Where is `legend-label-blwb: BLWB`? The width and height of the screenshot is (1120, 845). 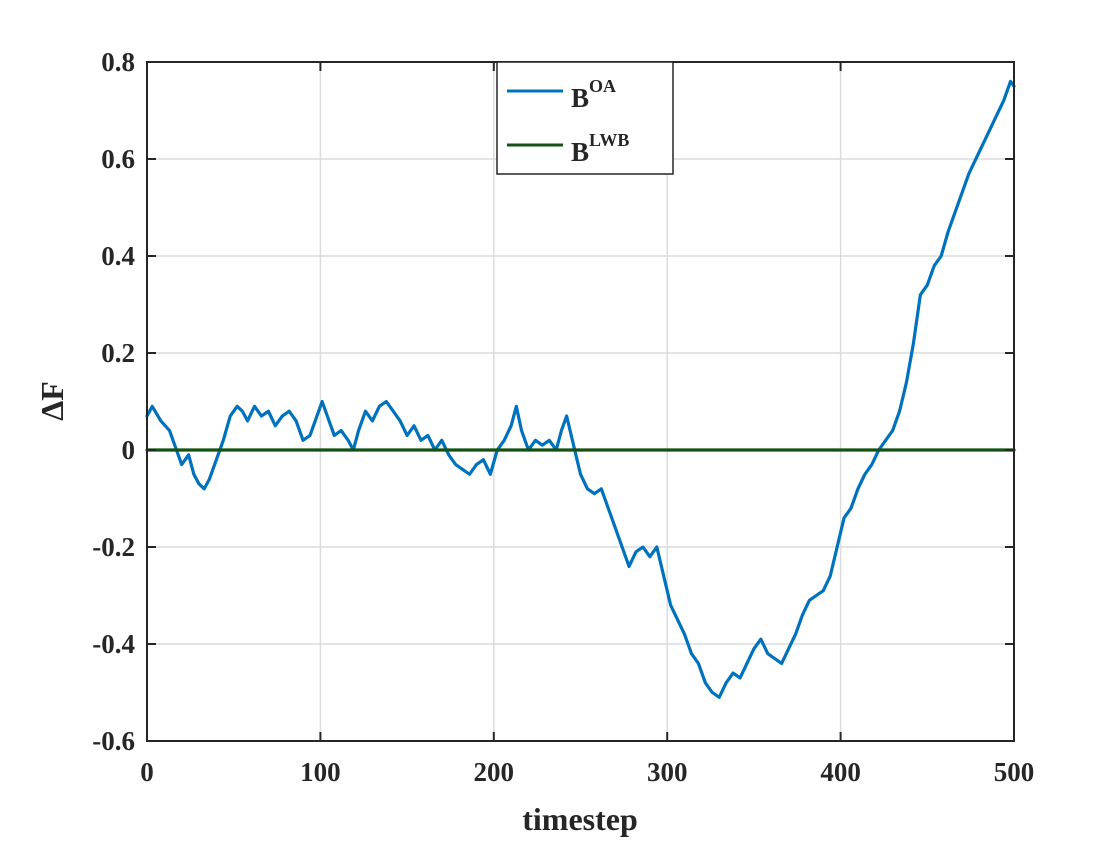
legend-label-blwb: BLWB is located at coordinates (600, 148).